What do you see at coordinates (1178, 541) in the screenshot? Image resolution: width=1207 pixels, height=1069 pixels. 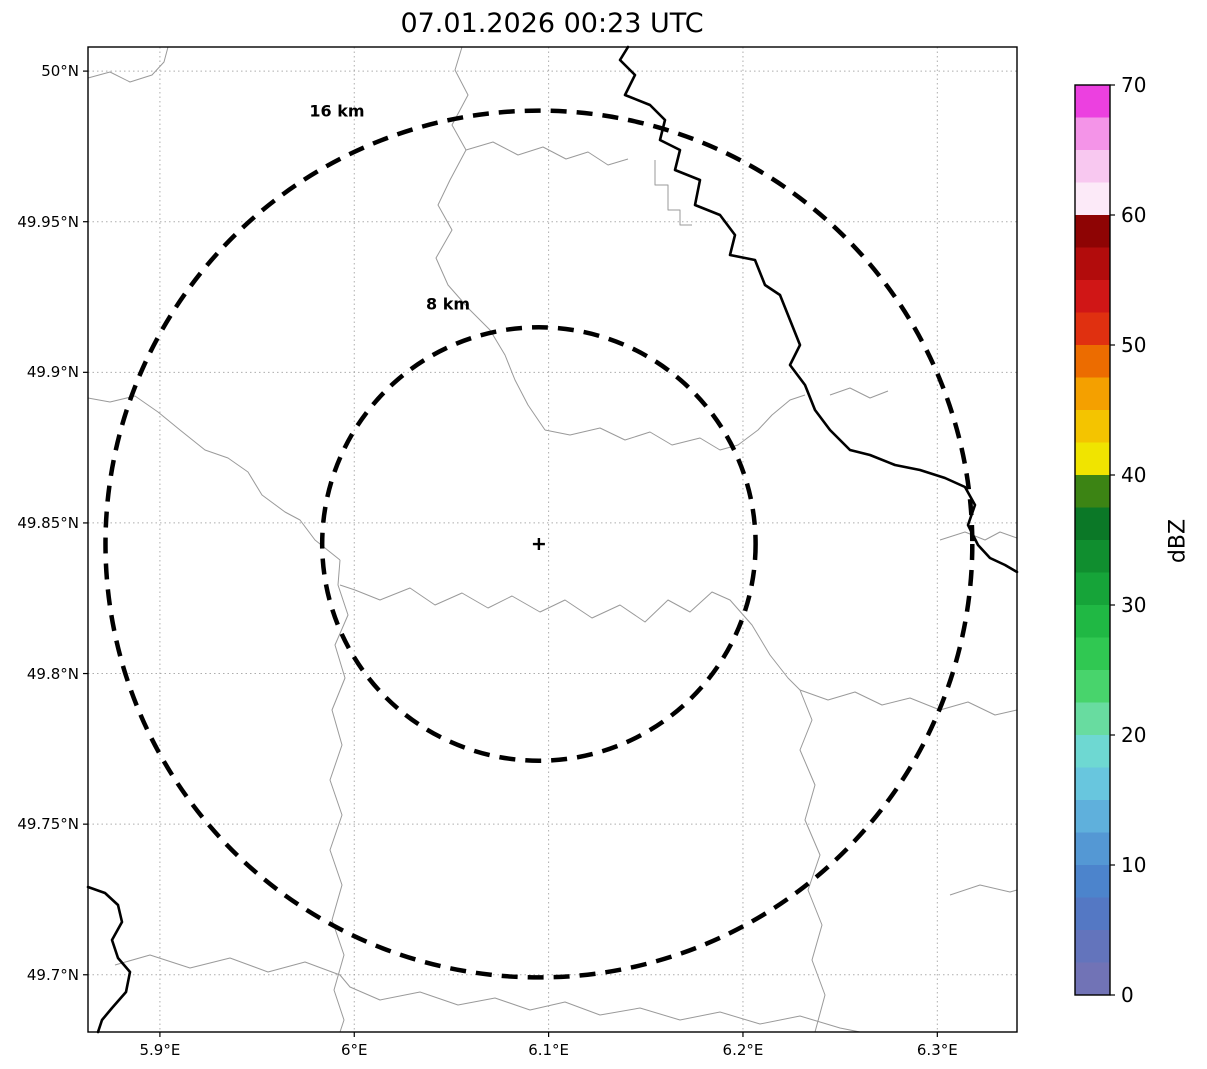 I see `colorbar-axis-label: dBZ` at bounding box center [1178, 541].